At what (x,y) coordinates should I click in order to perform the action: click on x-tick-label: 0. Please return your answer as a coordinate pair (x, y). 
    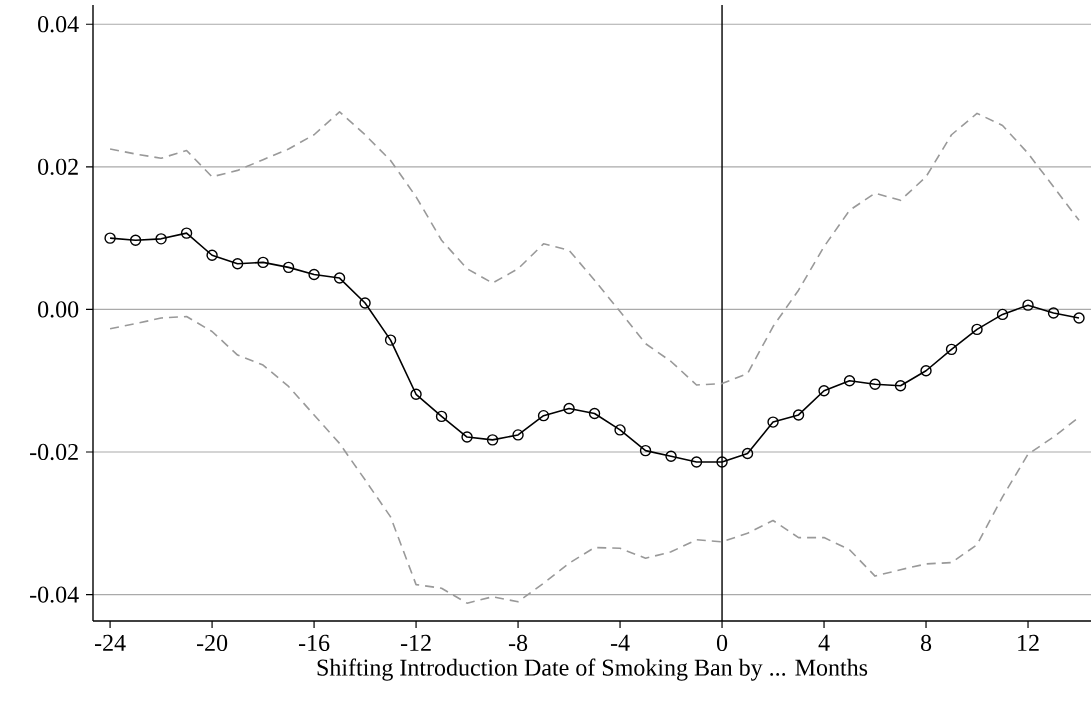
    Looking at the image, I should click on (722, 643).